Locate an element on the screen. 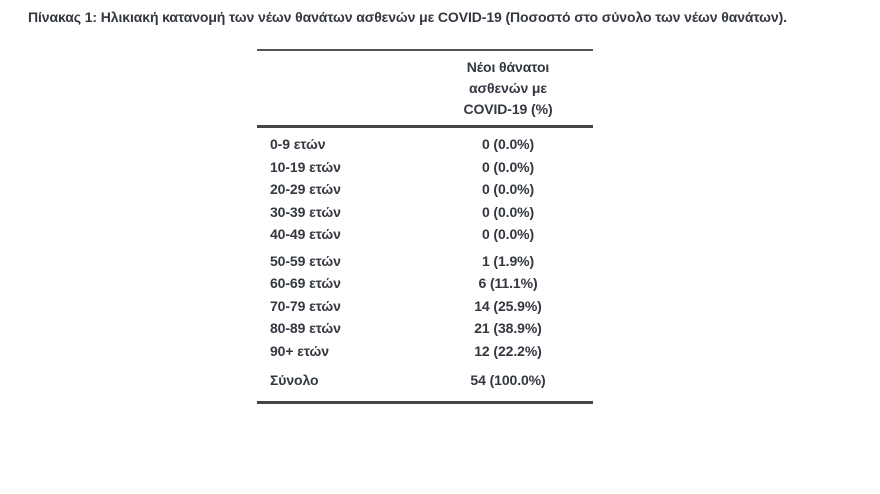  table-row: 40-49 ετών 0 (0.0%) is located at coordinates (425, 234).